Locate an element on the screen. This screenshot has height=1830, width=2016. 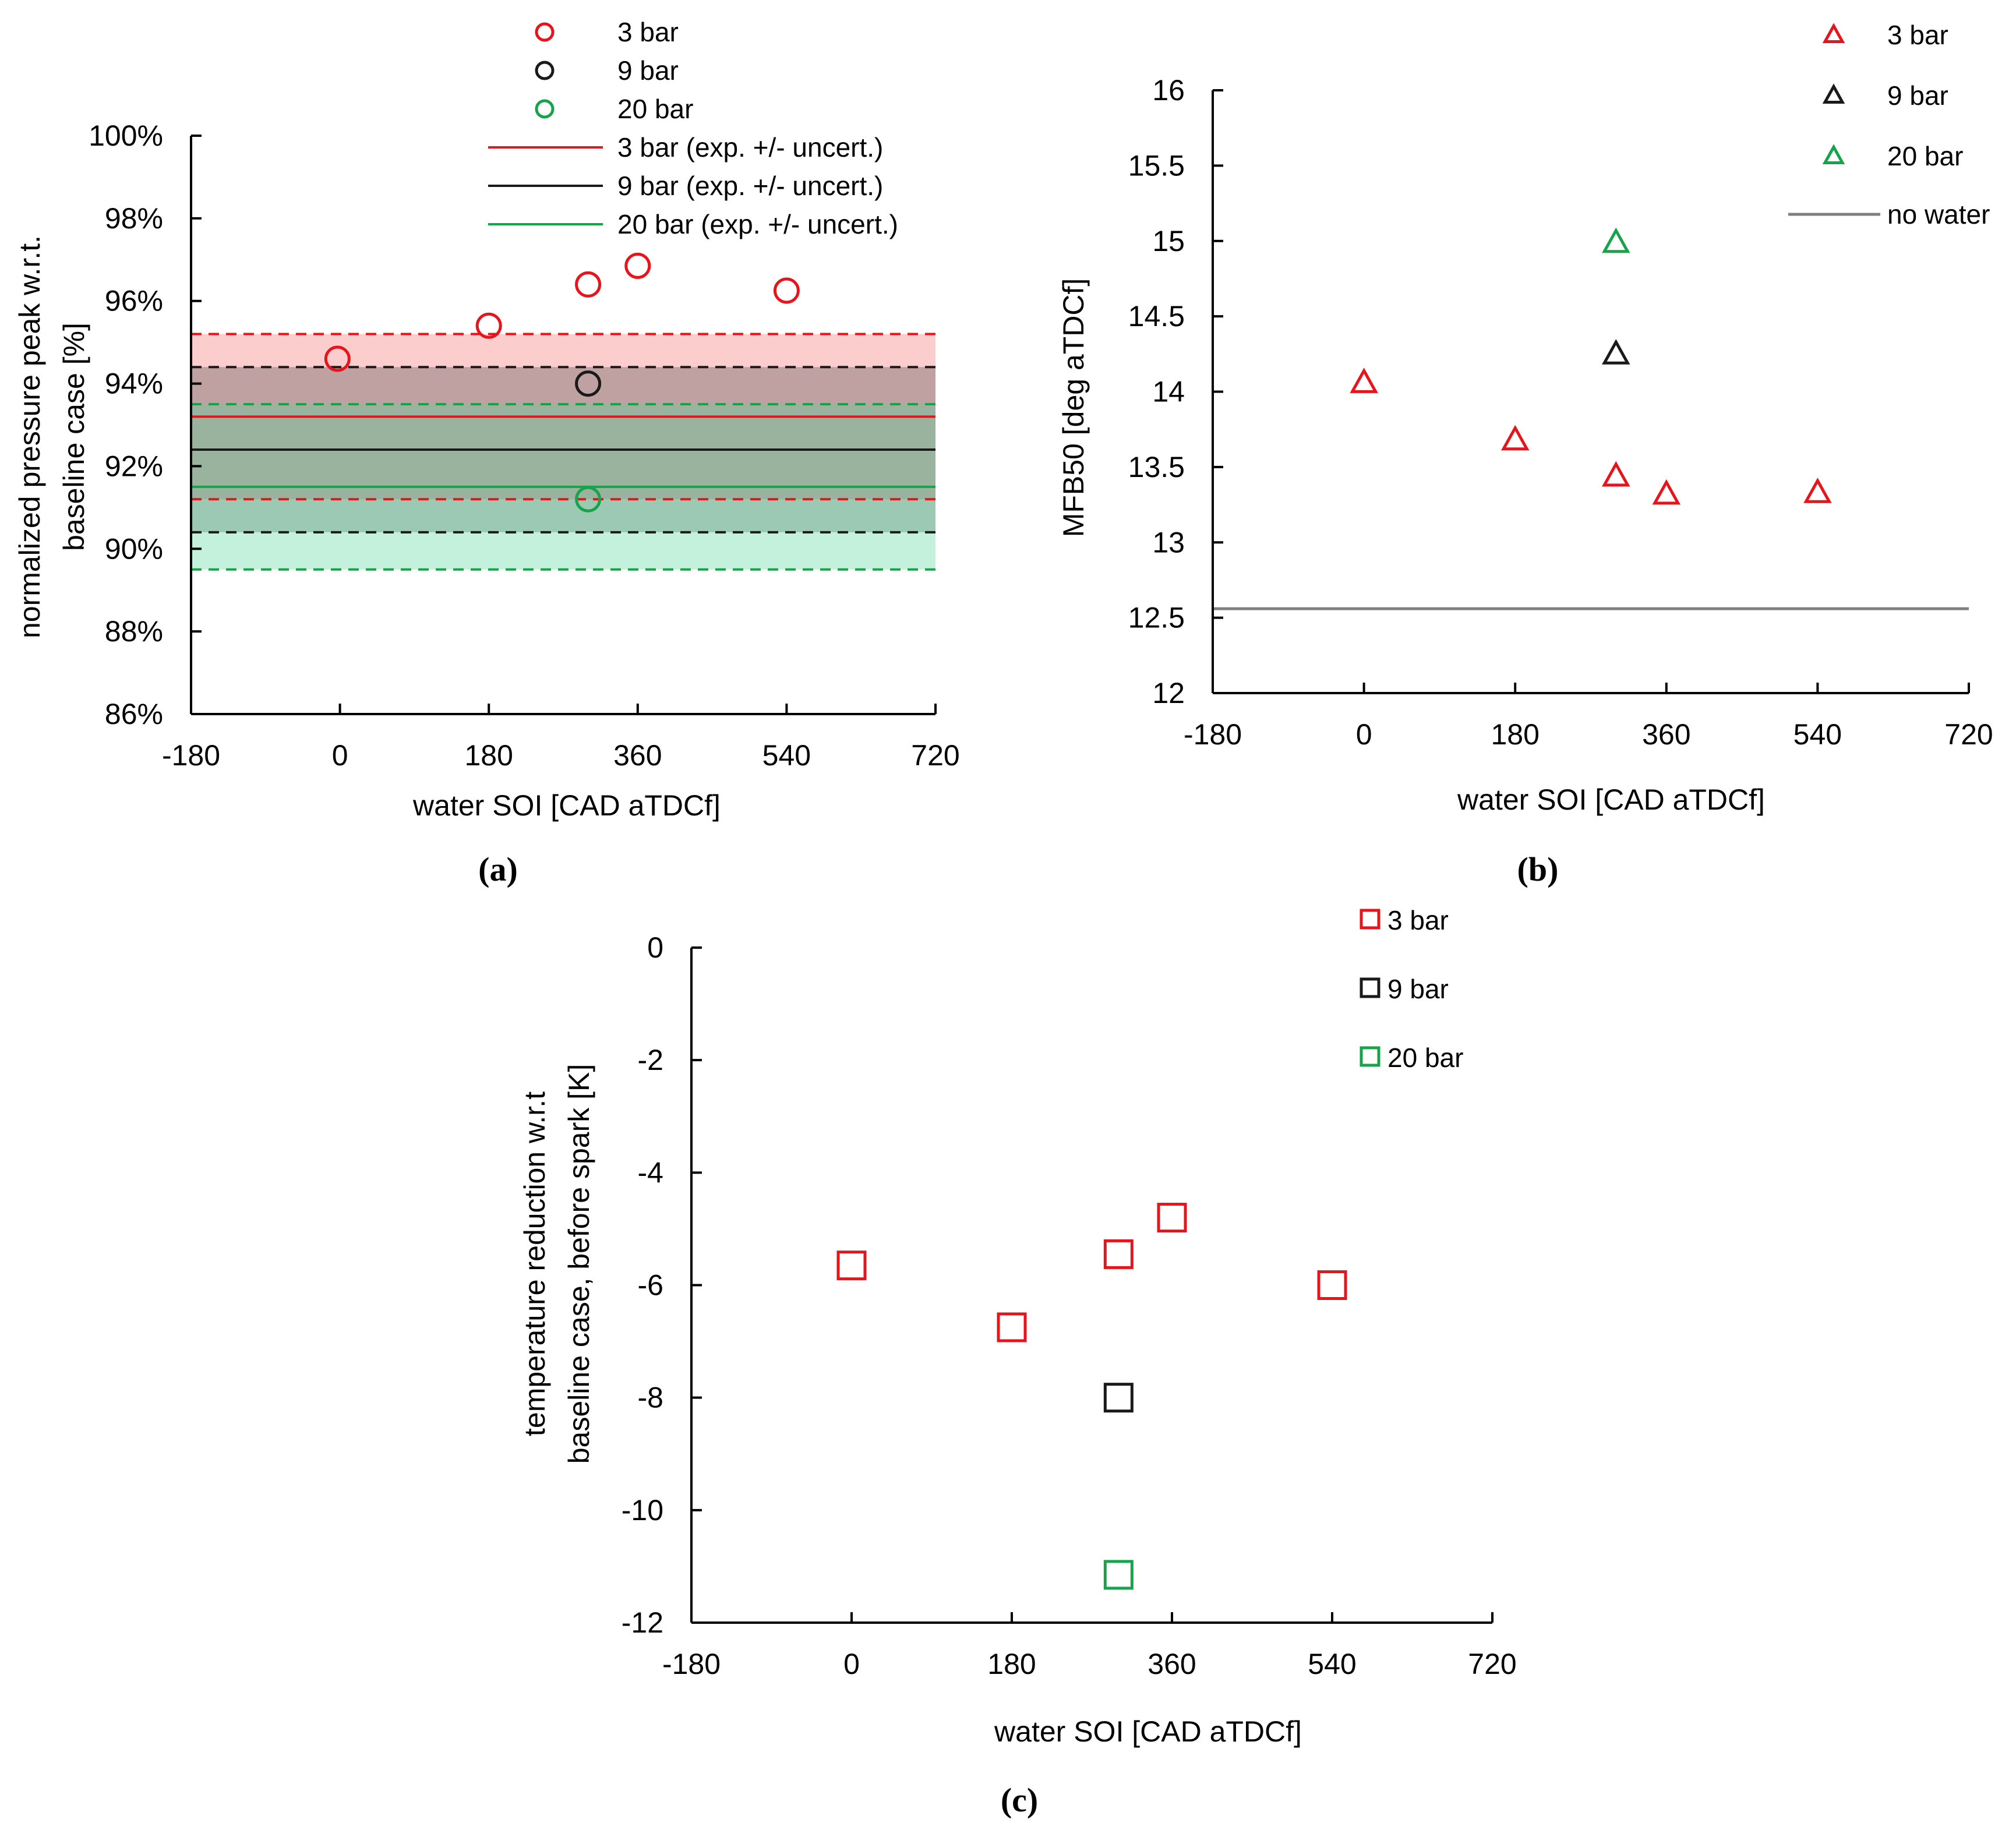
chart-a-y-tick-label: 90% is located at coordinates (134, 549).